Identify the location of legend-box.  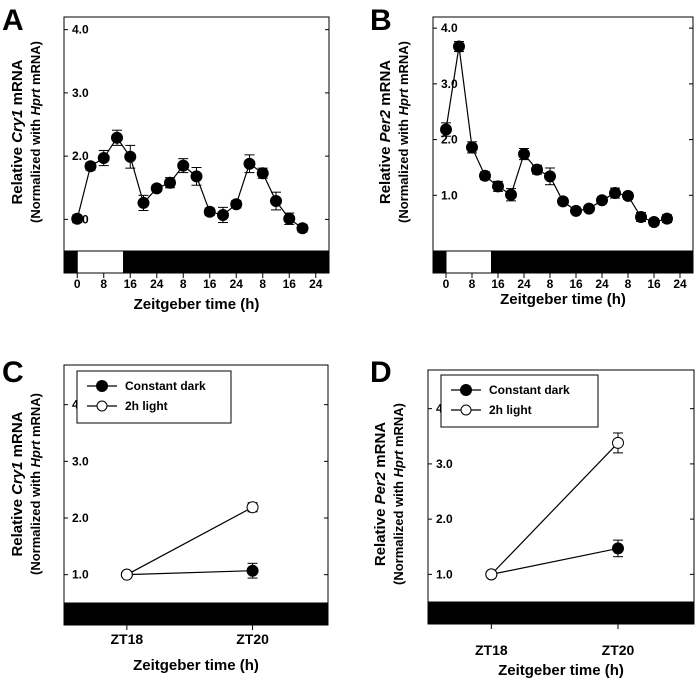
(519, 401).